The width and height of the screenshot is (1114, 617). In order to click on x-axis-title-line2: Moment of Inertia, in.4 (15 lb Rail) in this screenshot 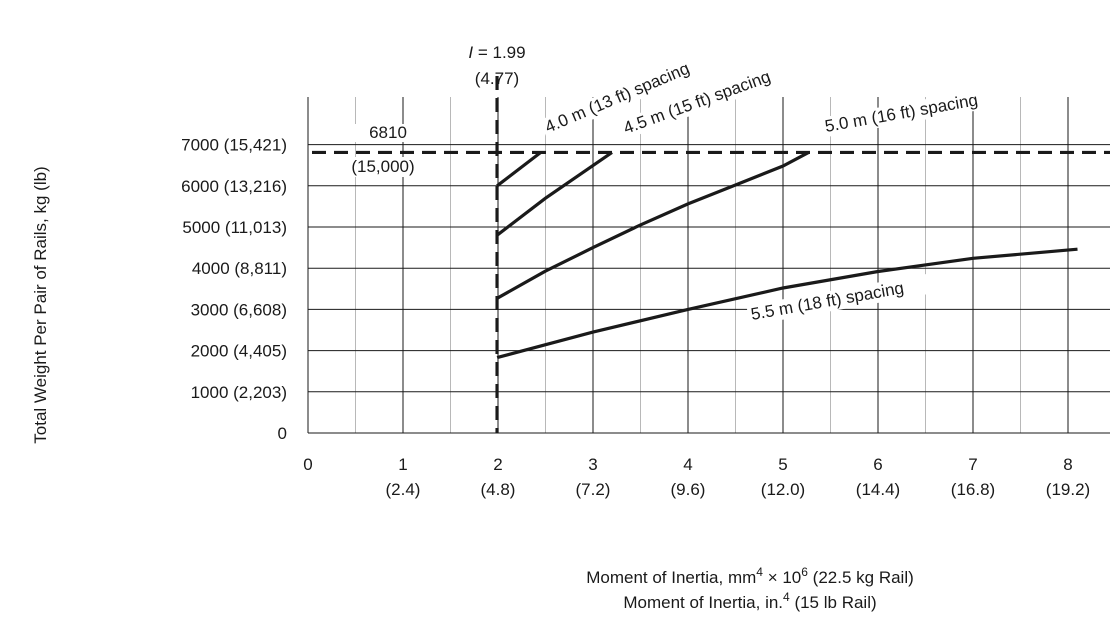, I will do `click(749, 601)`.